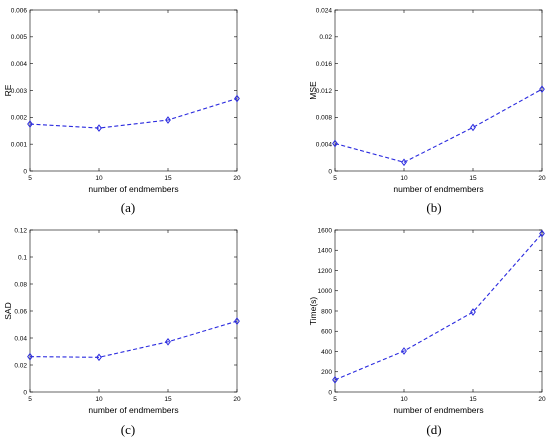  Describe the element at coordinates (133, 189) in the screenshot. I see `chart-0-x-axis-label: number of endmembers` at that location.